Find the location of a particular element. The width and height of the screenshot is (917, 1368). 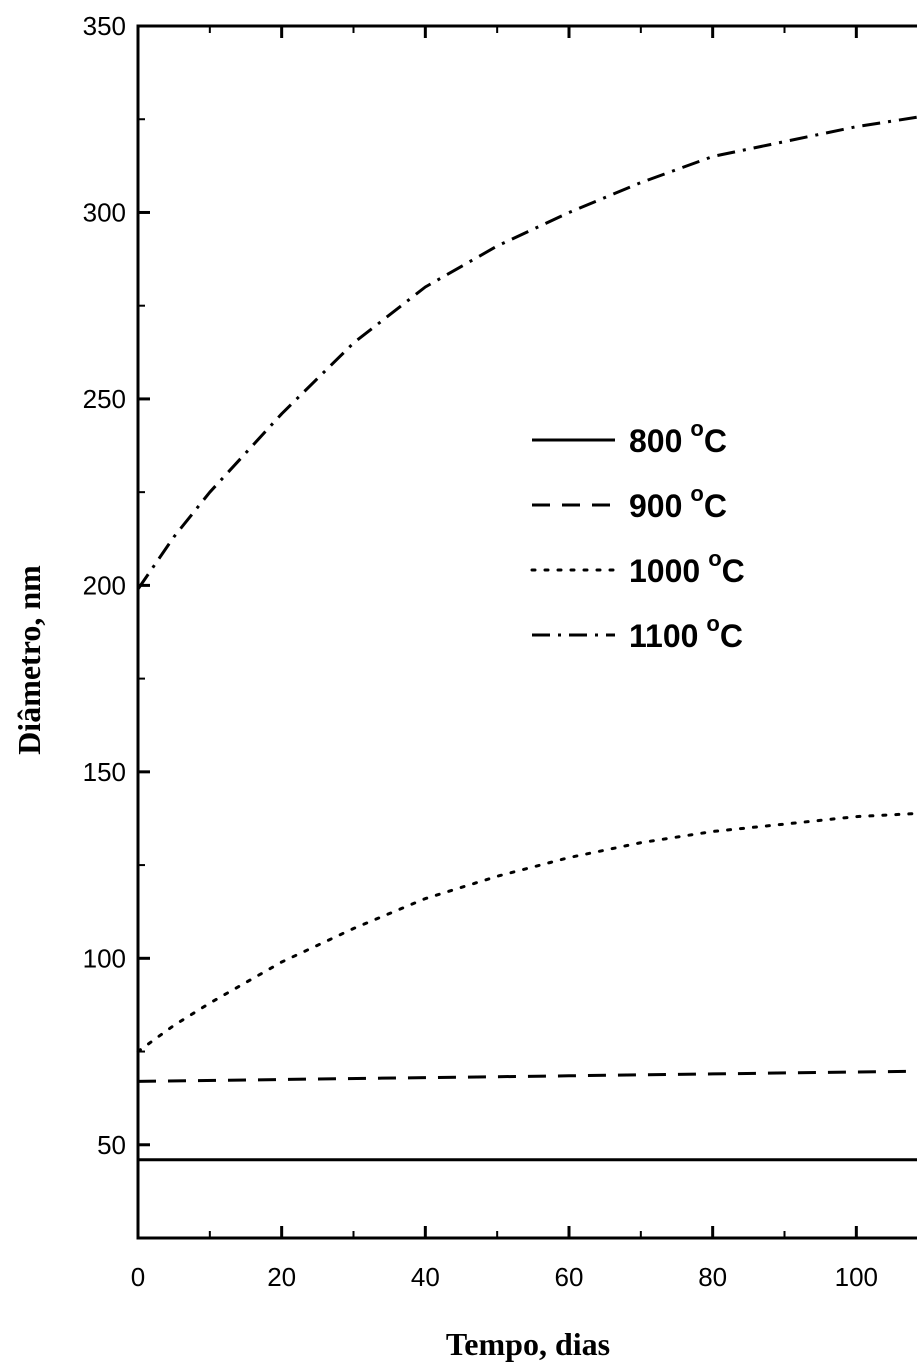

y-tick-label: 50 is located at coordinates (111, 1145).